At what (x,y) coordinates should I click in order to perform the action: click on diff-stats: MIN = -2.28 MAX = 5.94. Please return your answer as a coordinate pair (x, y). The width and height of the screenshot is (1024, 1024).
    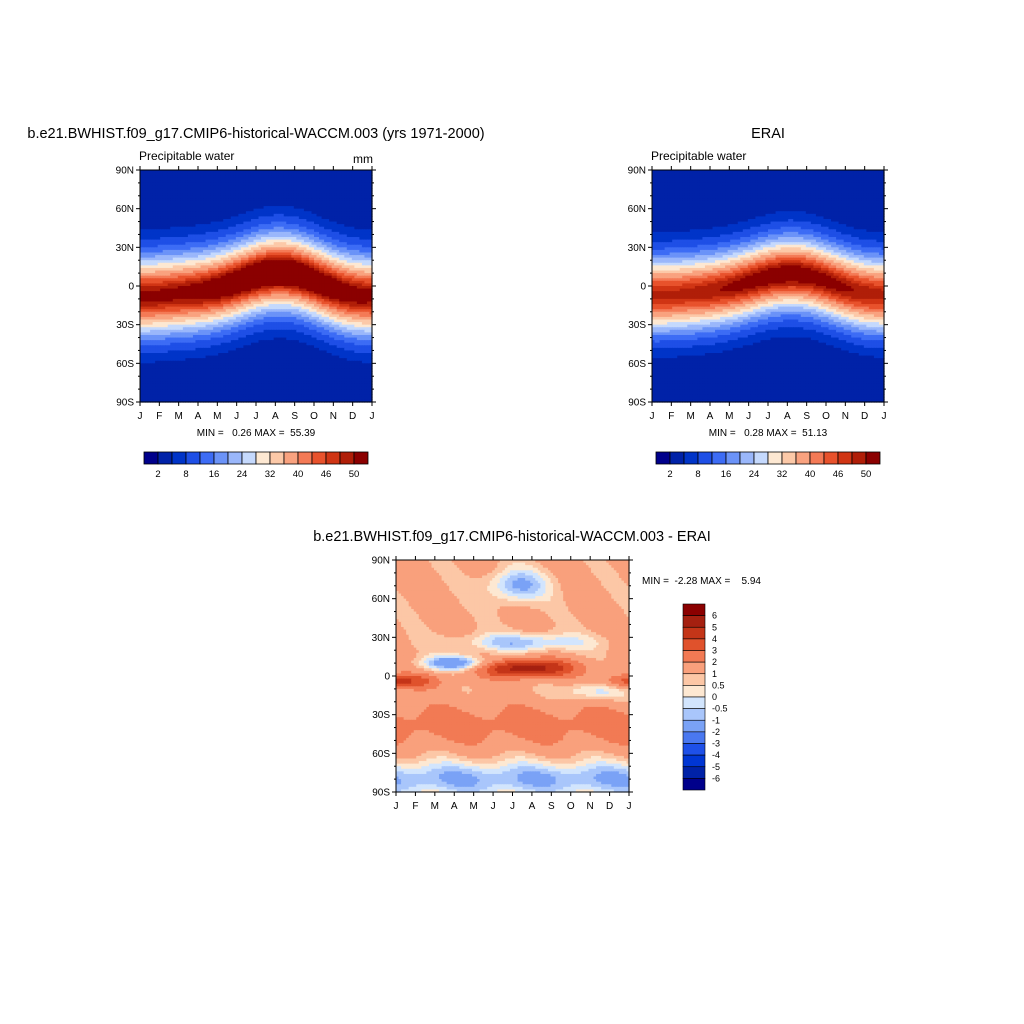
    Looking at the image, I should click on (701, 581).